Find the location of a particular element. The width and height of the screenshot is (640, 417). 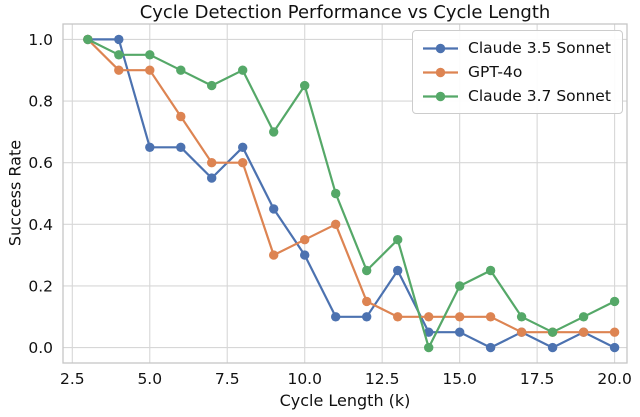

legend-label: Claude 3.5 Sonnet is located at coordinates (539, 48).